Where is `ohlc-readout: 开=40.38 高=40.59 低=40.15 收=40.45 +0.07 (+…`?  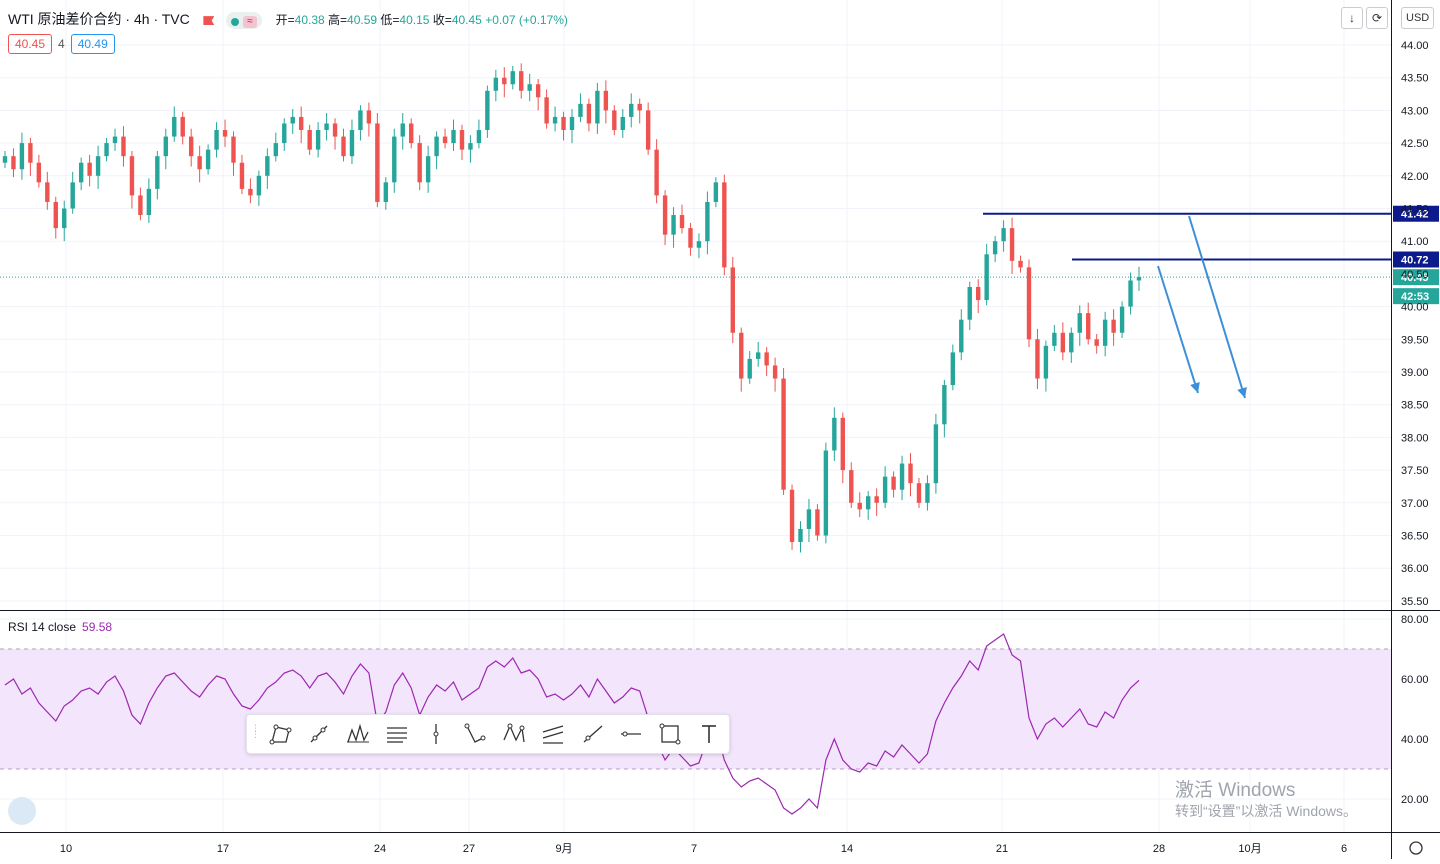
ohlc-readout: 开=40.38 高=40.59 低=40.15 收=40.45 +0.07 (+… is located at coordinates (421, 20).